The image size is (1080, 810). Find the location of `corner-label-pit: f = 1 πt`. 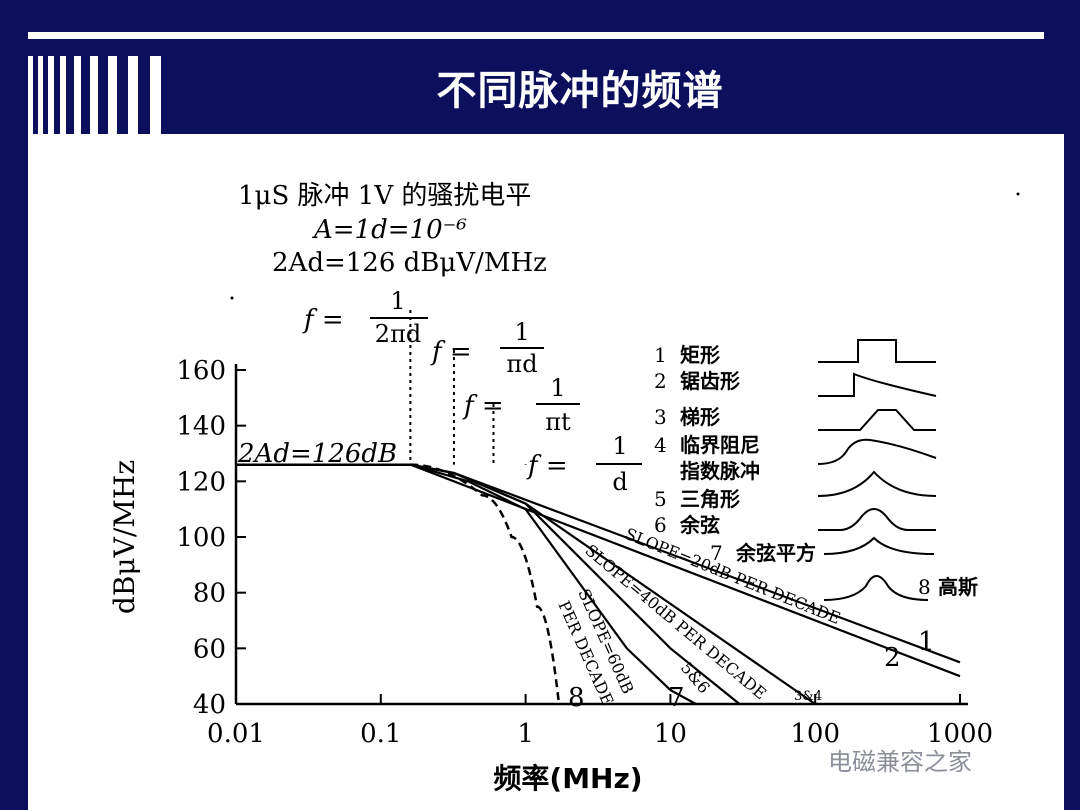

corner-label-pit: f = 1 πt is located at coordinates (521, 405).